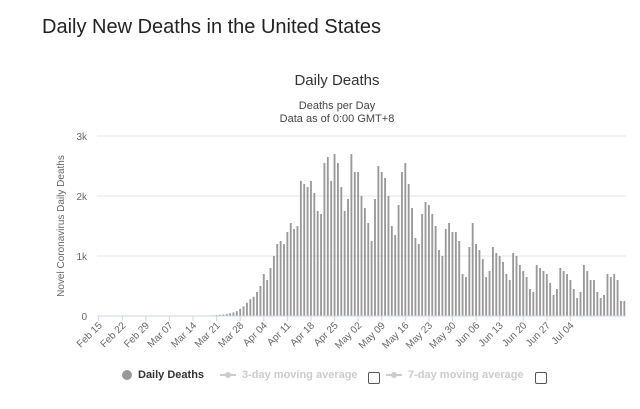  Describe the element at coordinates (289, 375) in the screenshot. I see `legend-item-3-day-average: 3-day moving average` at that location.